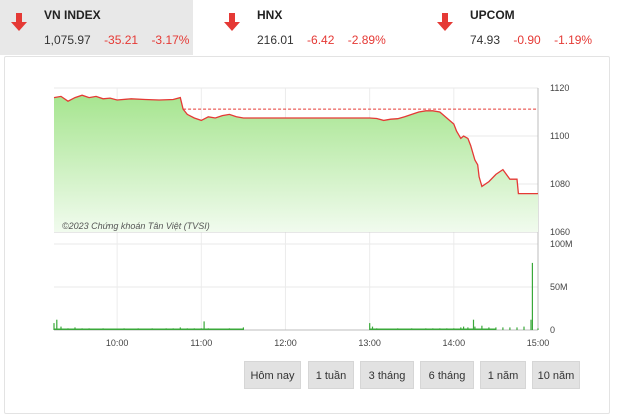  I want to click on index-tab-hnx: HNX 216.01 -6.42 -2.89%, so click(310, 27).